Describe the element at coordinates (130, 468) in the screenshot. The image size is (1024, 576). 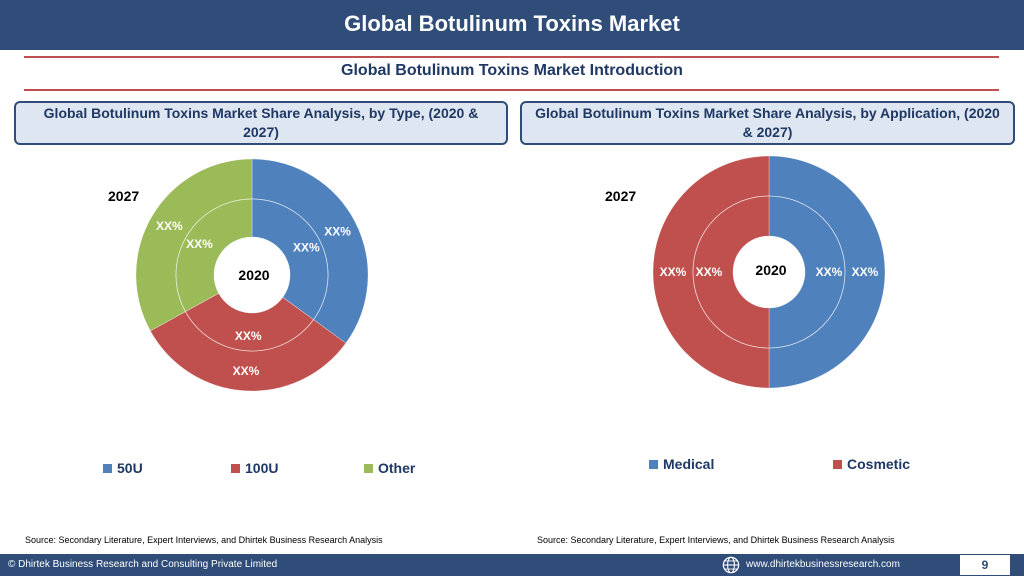
I see `legend-label: 50U` at that location.